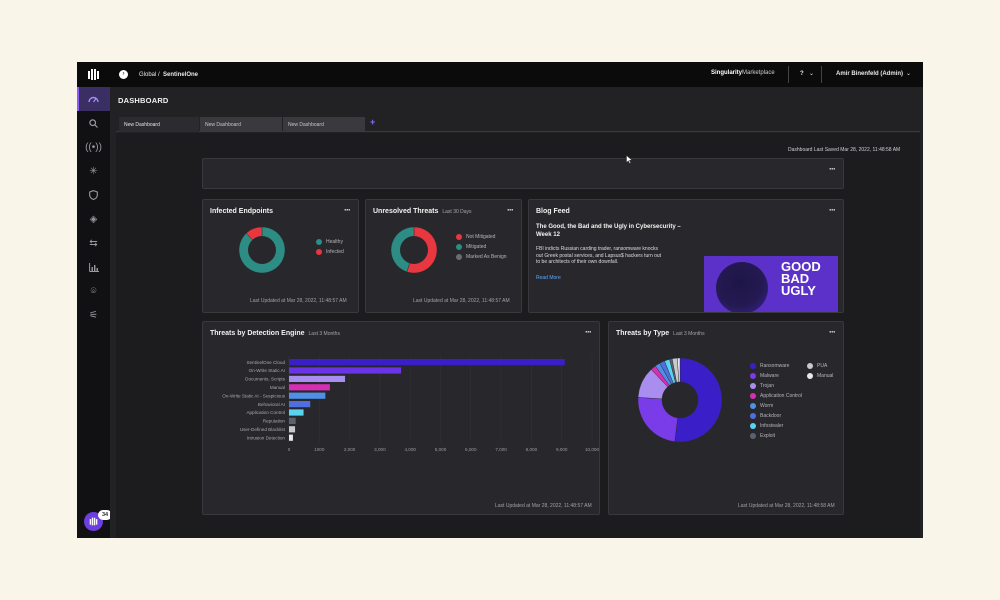 This screenshot has height=600, width=1000. Describe the element at coordinates (317, 378) in the screenshot. I see `bar-documents-scripts` at that location.